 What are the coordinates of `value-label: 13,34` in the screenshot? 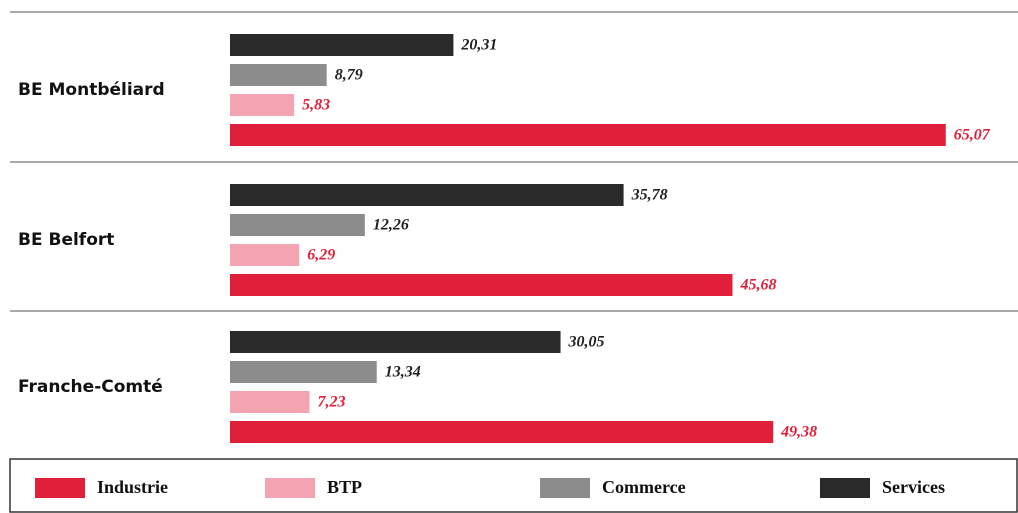 It's located at (403, 372).